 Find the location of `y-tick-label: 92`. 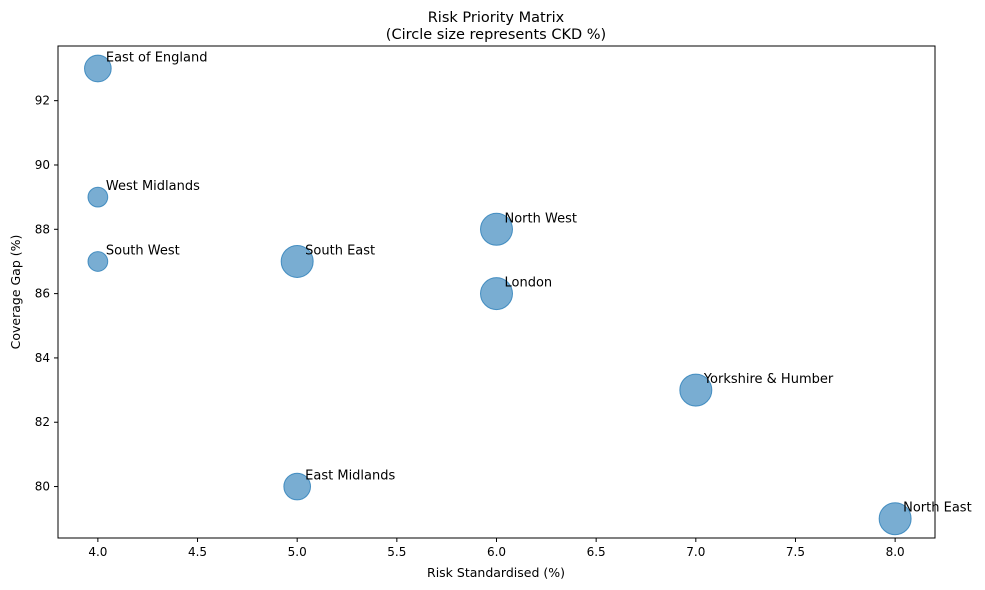

y-tick-label: 92 is located at coordinates (42, 101).